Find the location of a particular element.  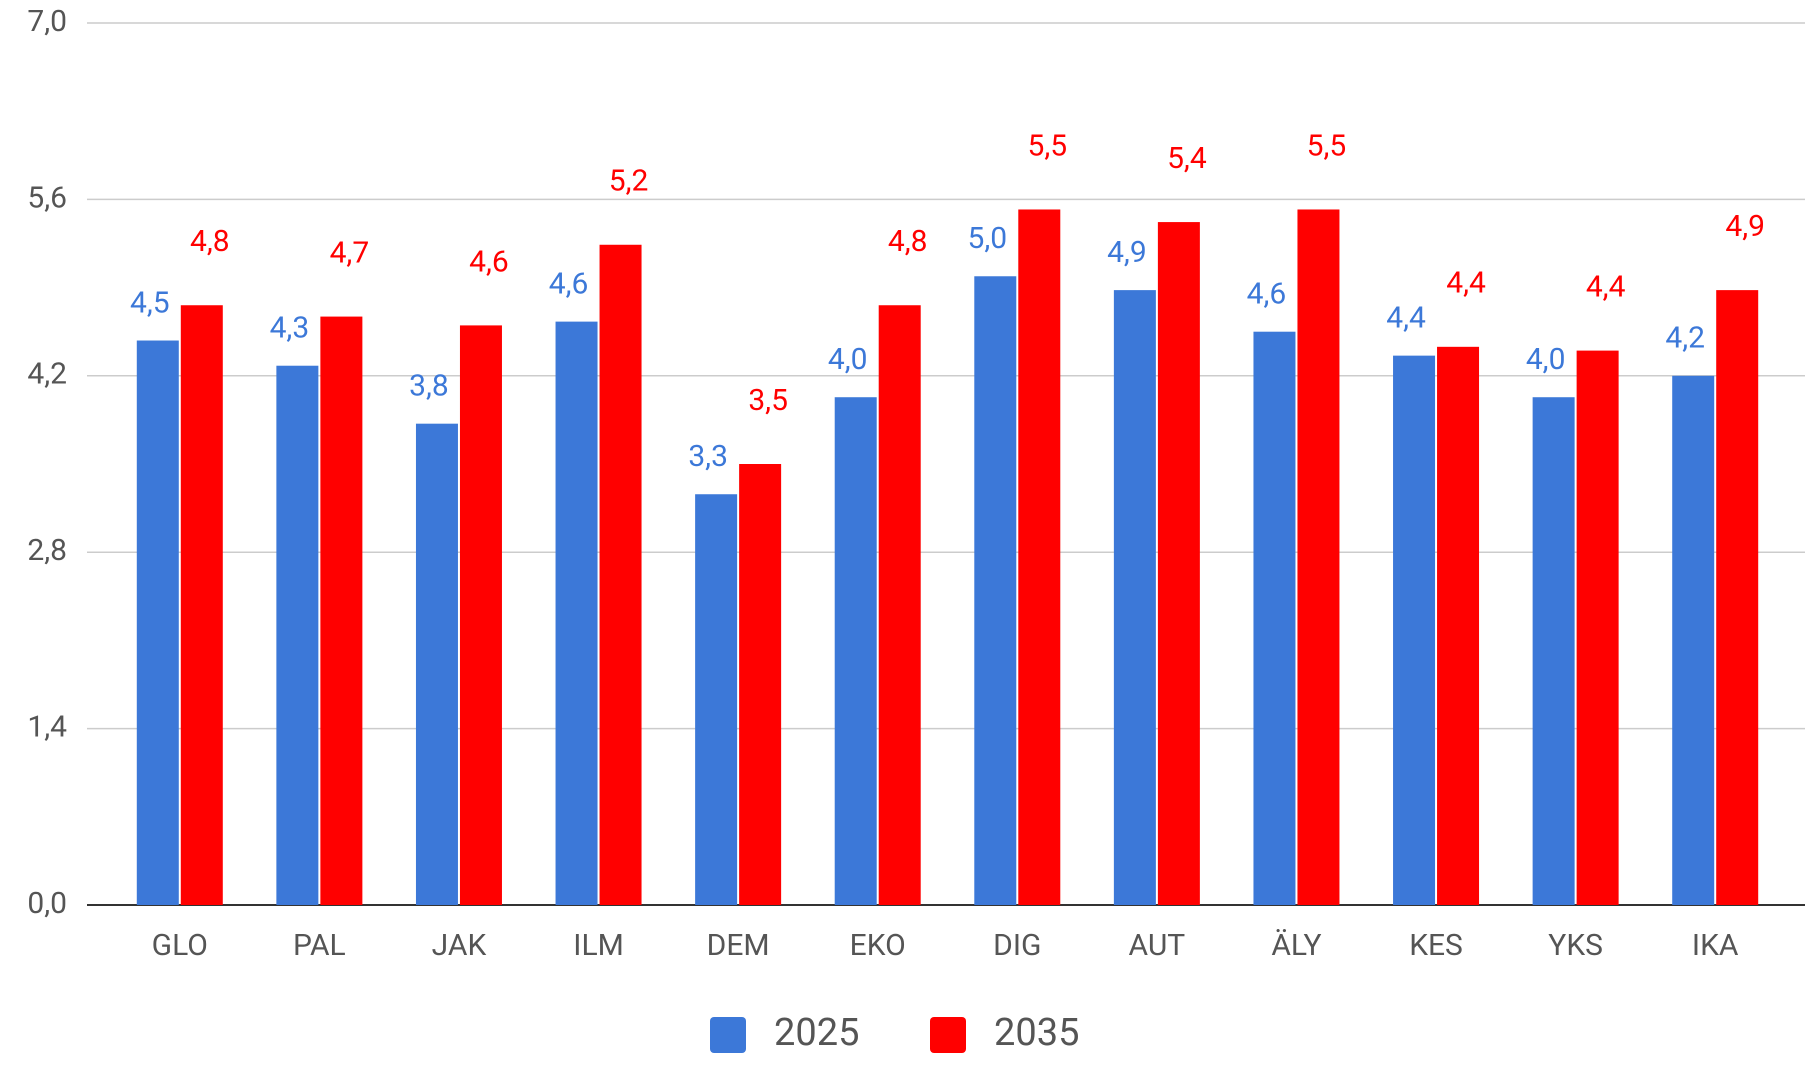

y-tick-label: 5,6 is located at coordinates (47, 197).